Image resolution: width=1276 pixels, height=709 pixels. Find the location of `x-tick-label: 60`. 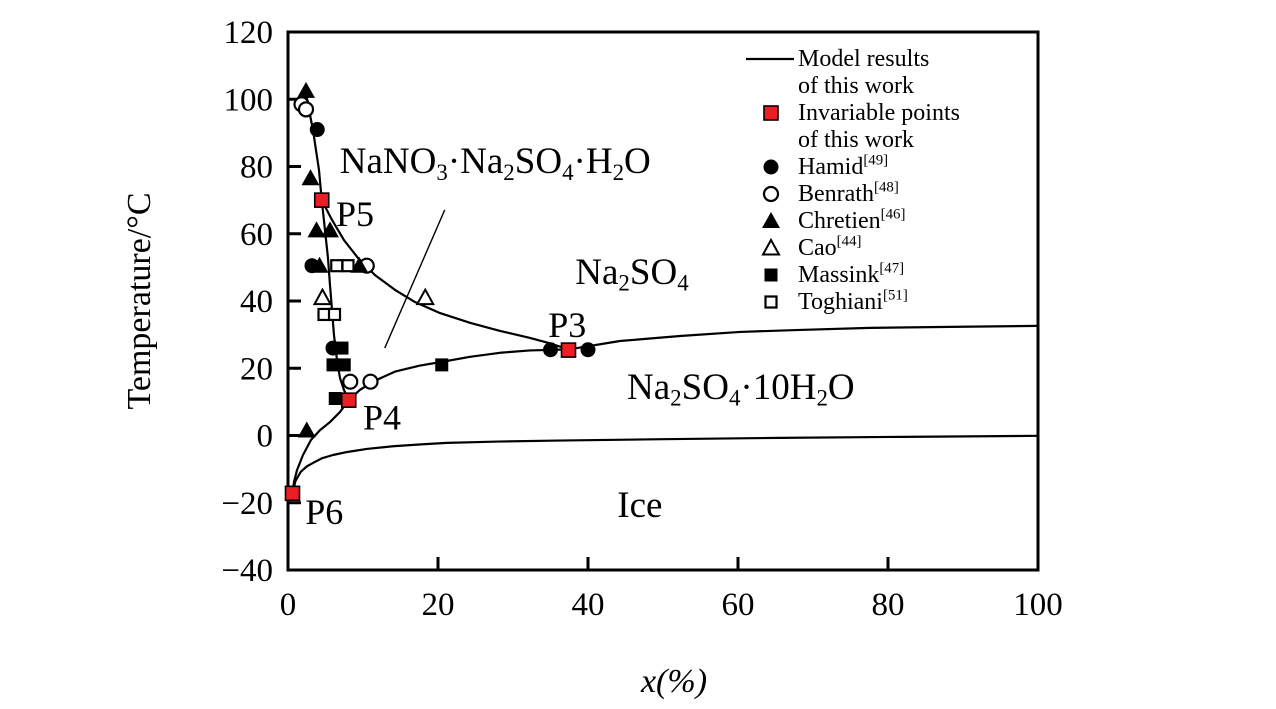

x-tick-label: 60 is located at coordinates (738, 605).